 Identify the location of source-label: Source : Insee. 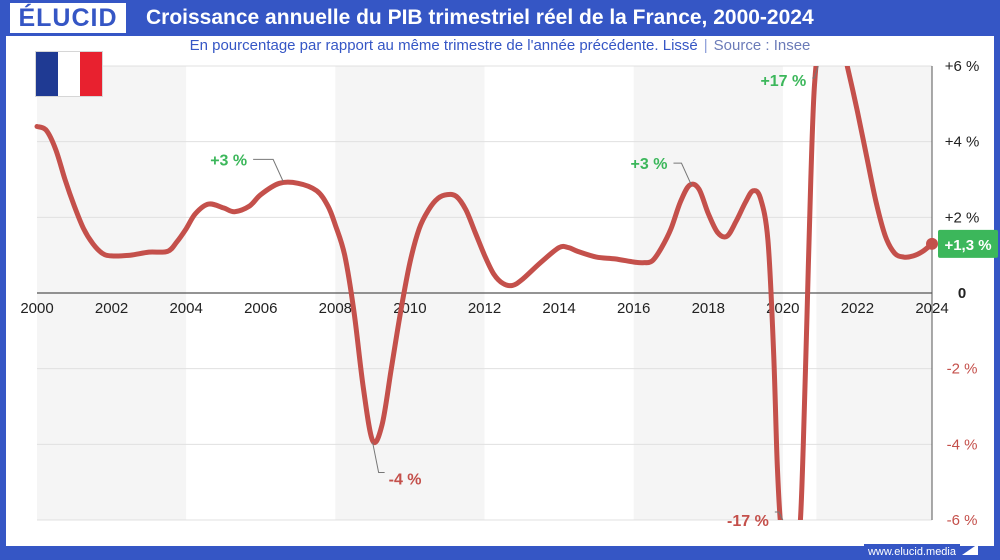
(762, 45).